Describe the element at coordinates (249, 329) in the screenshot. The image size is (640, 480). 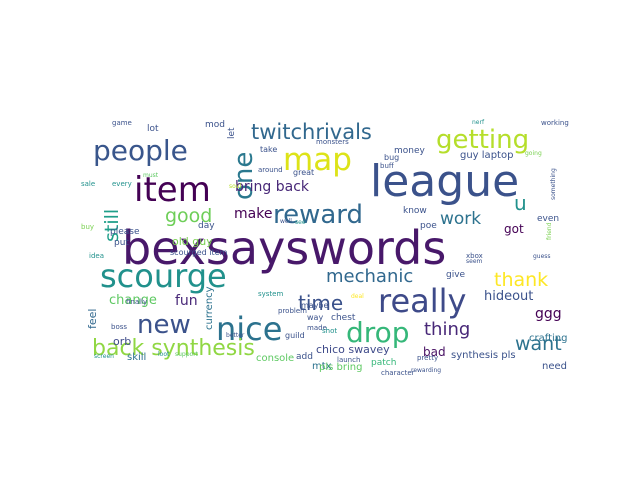
I see `cloud-word-nice: nice` at that location.